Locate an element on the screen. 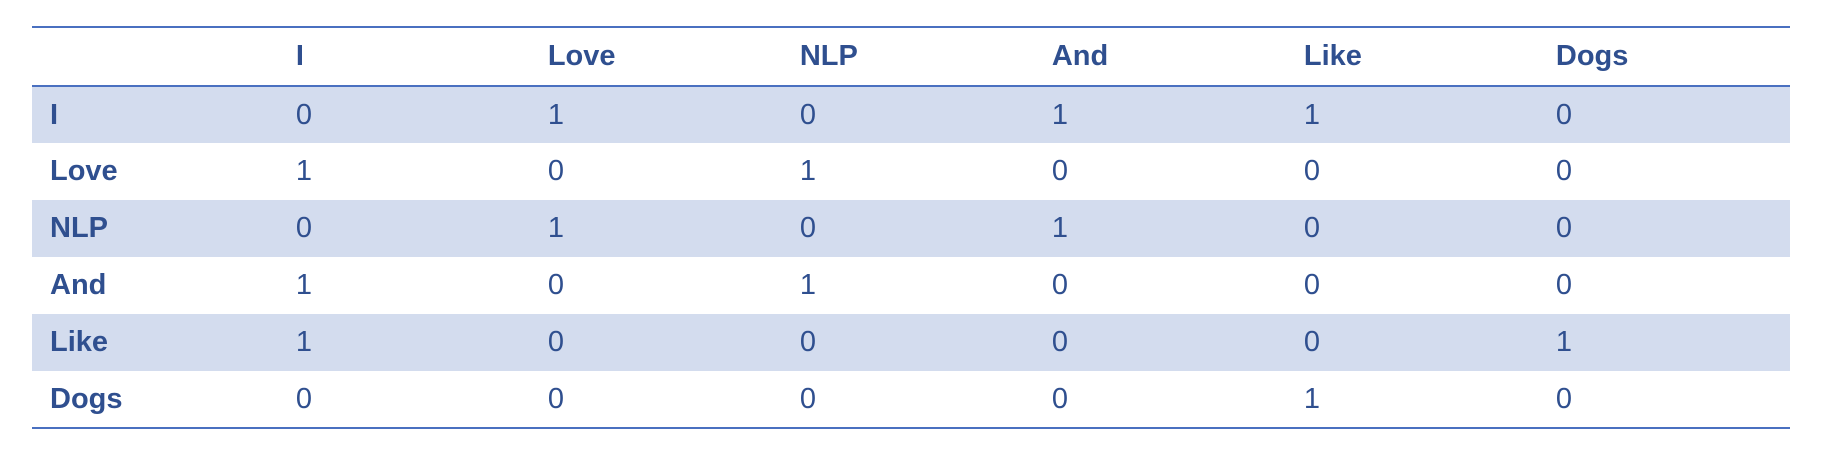  table-row: Like 1 0 0 0 0 1 is located at coordinates (911, 342).